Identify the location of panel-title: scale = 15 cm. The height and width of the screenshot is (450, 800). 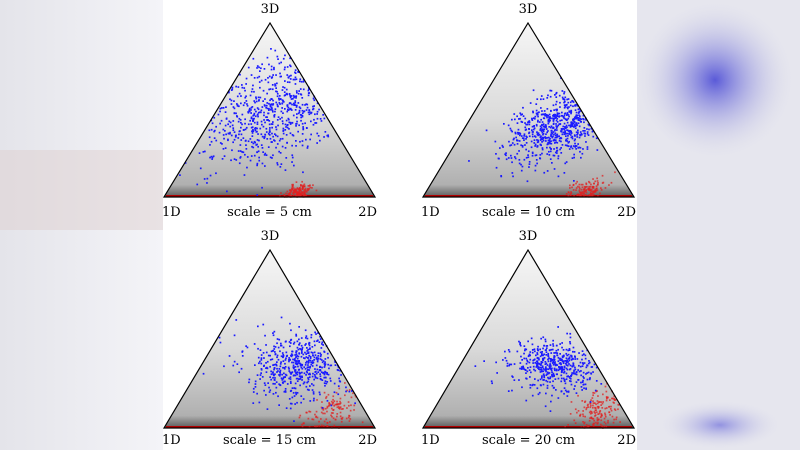
(269, 440).